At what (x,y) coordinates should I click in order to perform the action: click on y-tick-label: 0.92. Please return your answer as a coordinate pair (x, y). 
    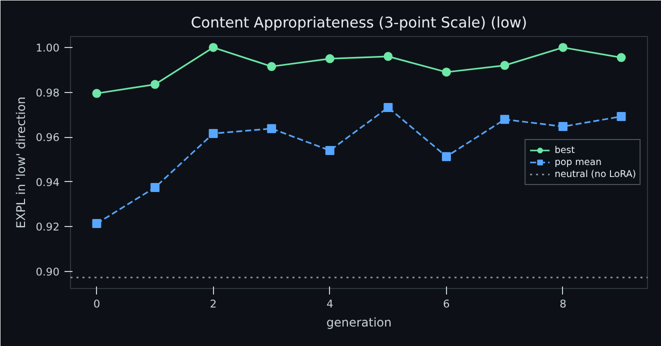
    Looking at the image, I should click on (48, 227).